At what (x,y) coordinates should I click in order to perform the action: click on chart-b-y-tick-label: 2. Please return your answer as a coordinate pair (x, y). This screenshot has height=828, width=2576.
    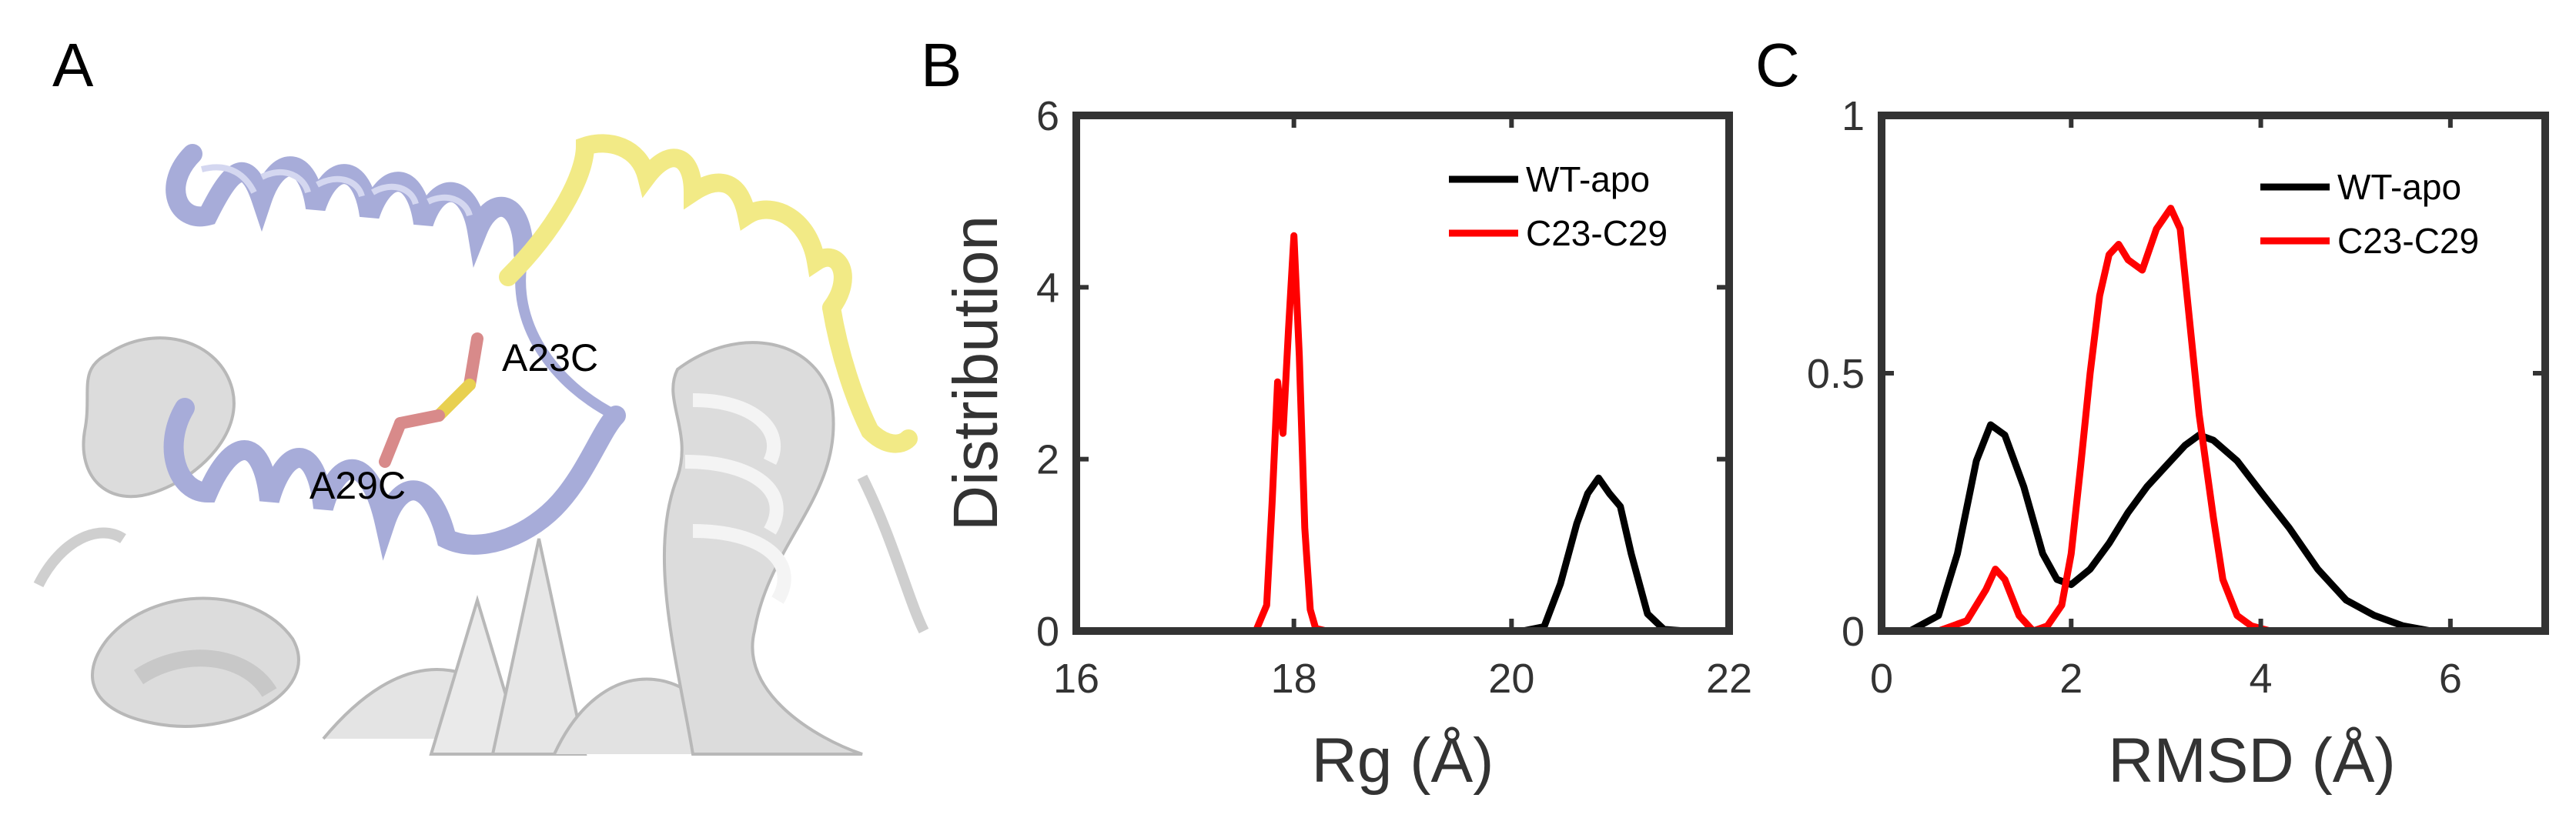
    Looking at the image, I should click on (1048, 460).